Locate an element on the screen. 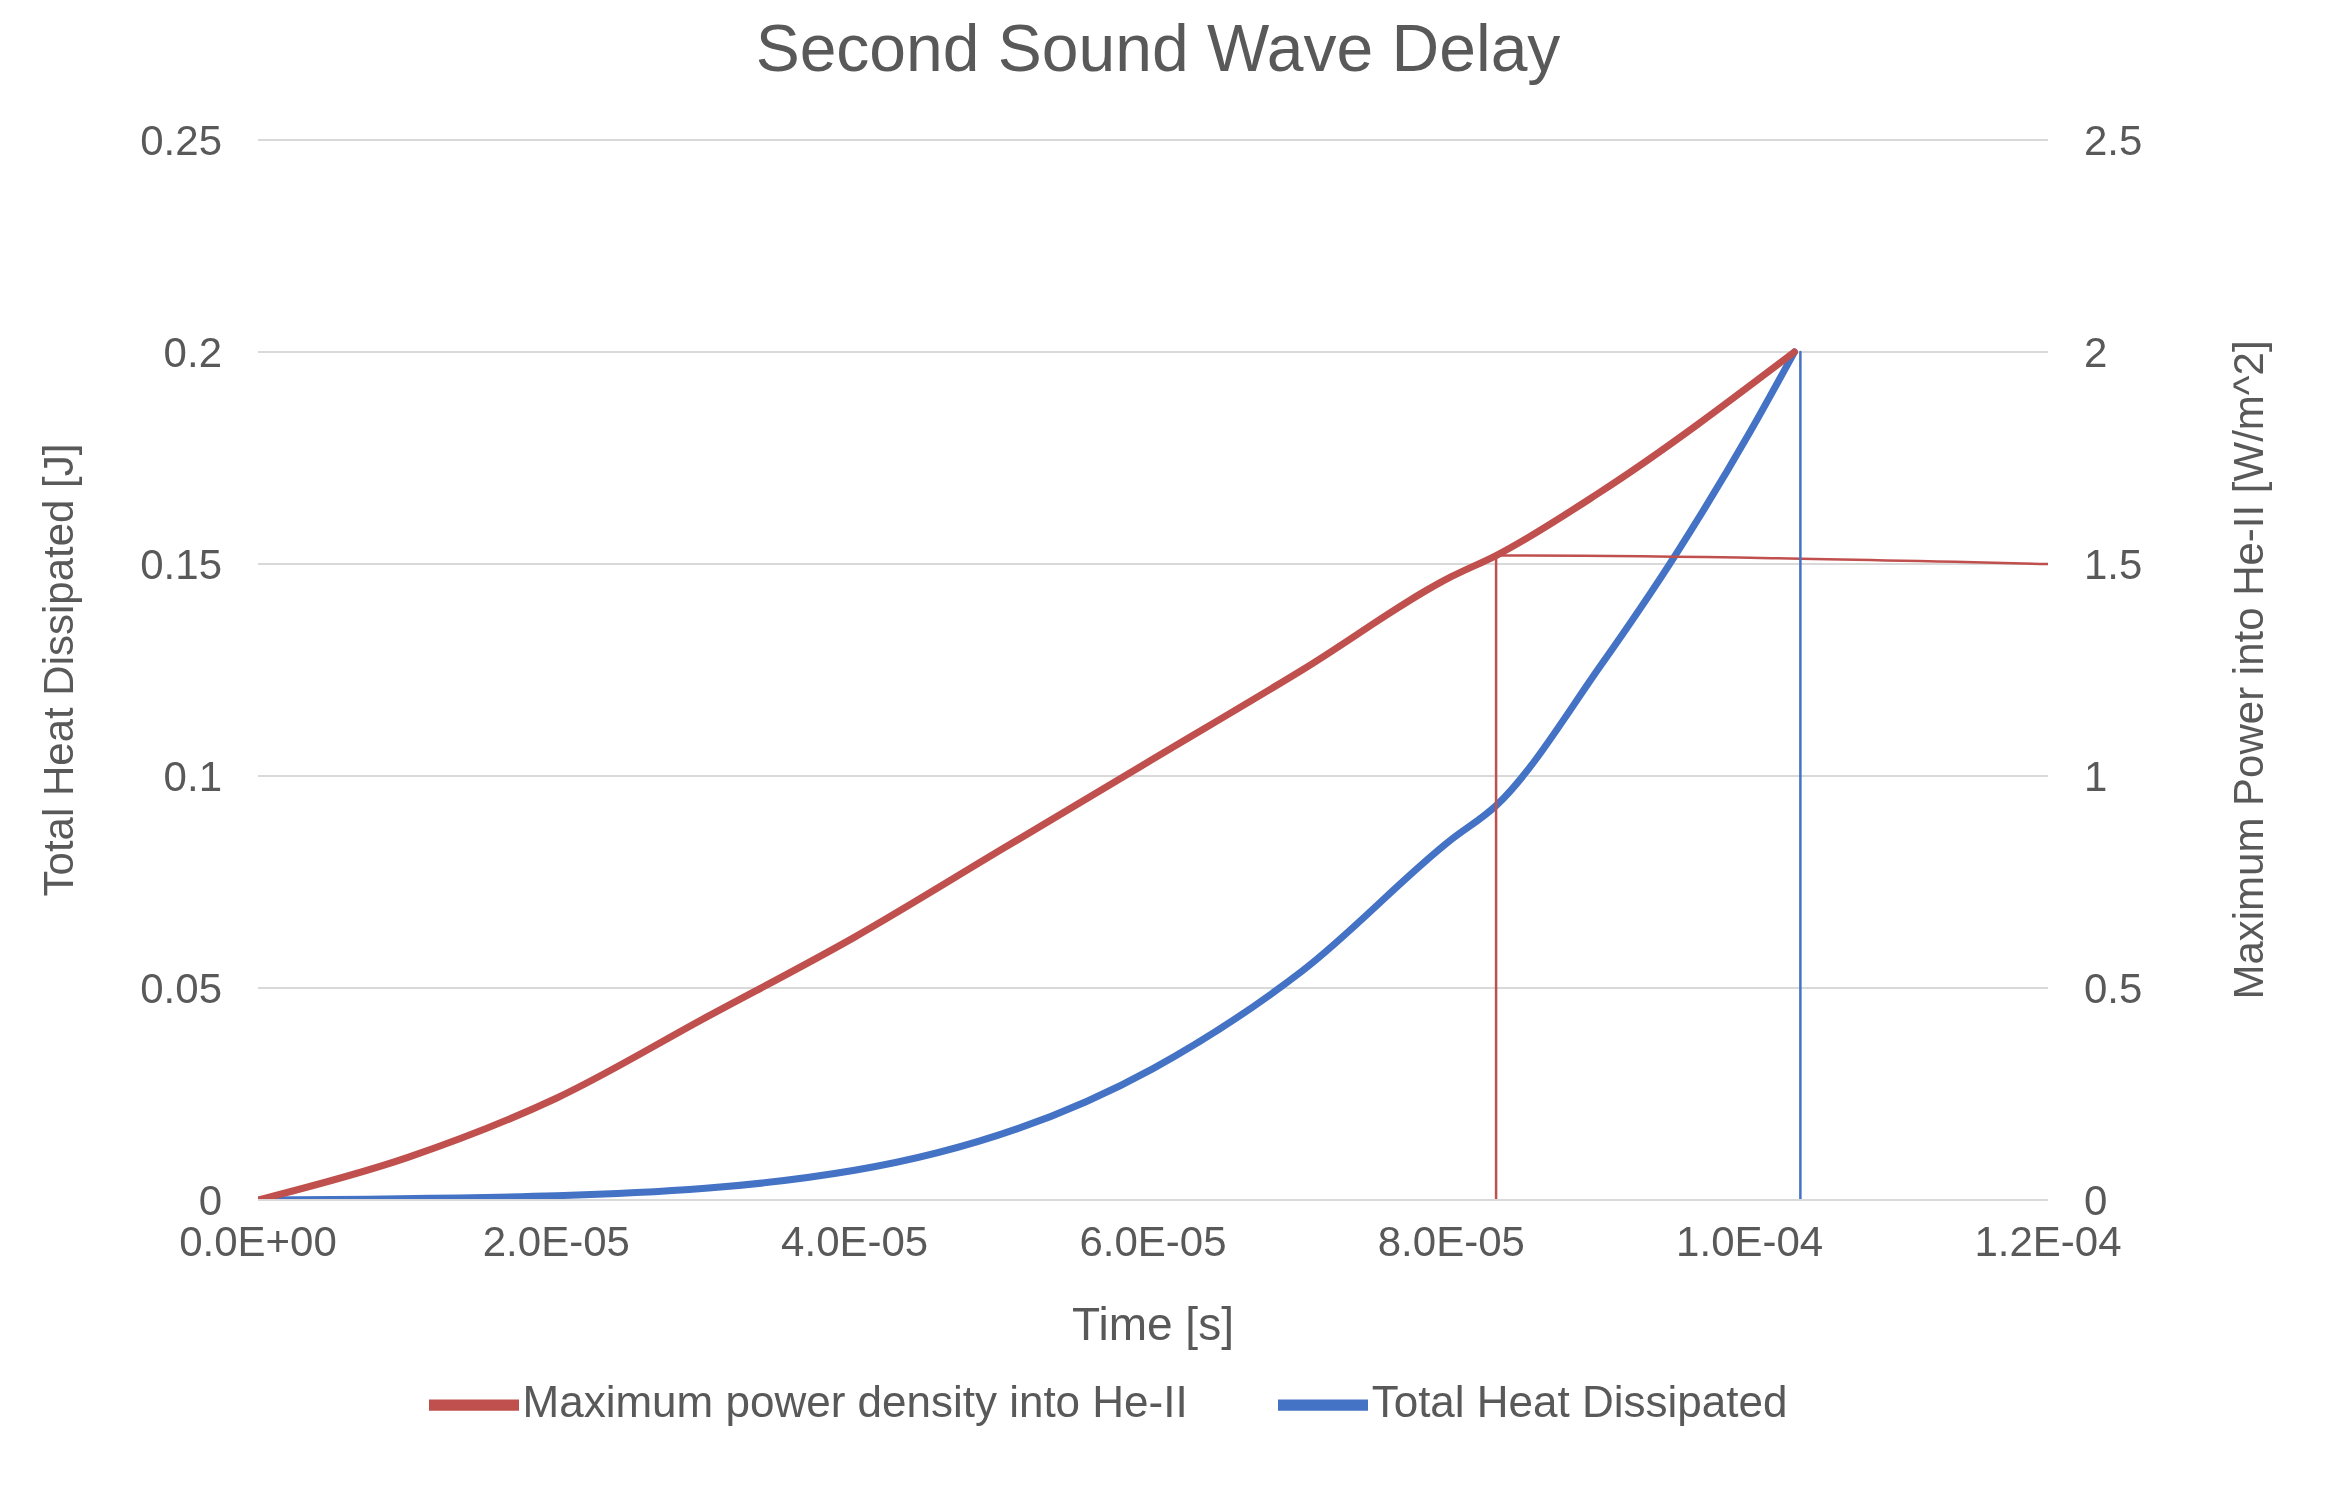 The image size is (2325, 1493). y2-tick-label: 2 is located at coordinates (2096, 352).